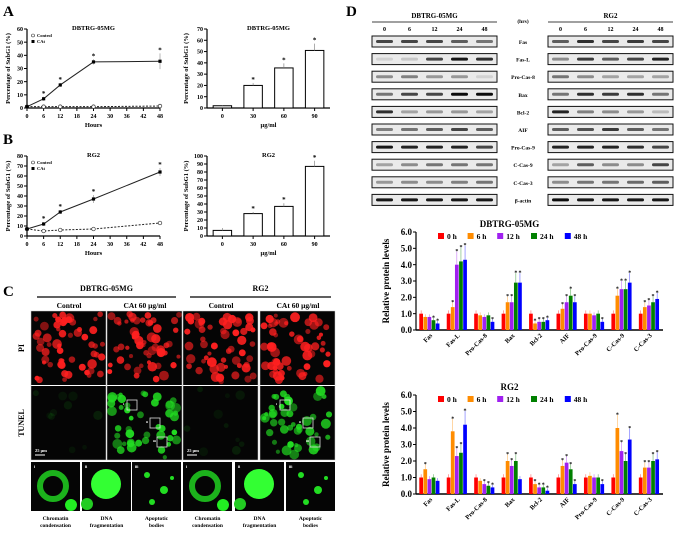 The image size is (680, 533). I want to click on bar-Bax-0h, so click(503, 485).